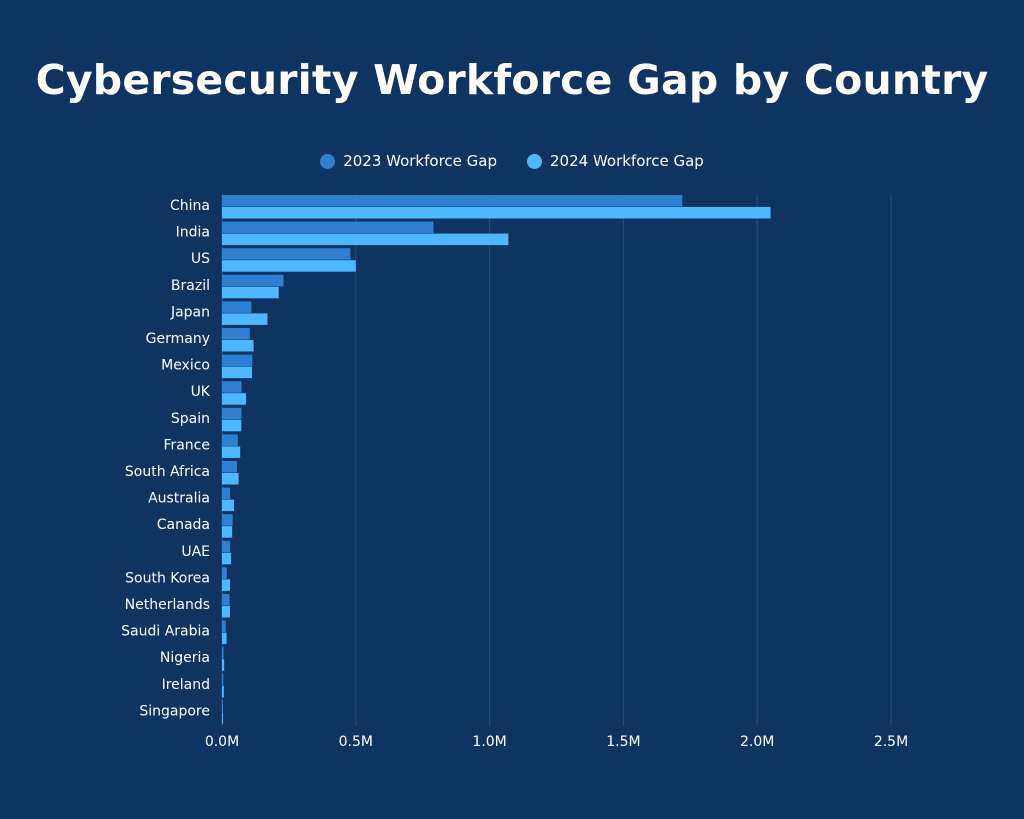 This screenshot has width=1024, height=819. Describe the element at coordinates (183, 525) in the screenshot. I see `category-label: Canada` at that location.